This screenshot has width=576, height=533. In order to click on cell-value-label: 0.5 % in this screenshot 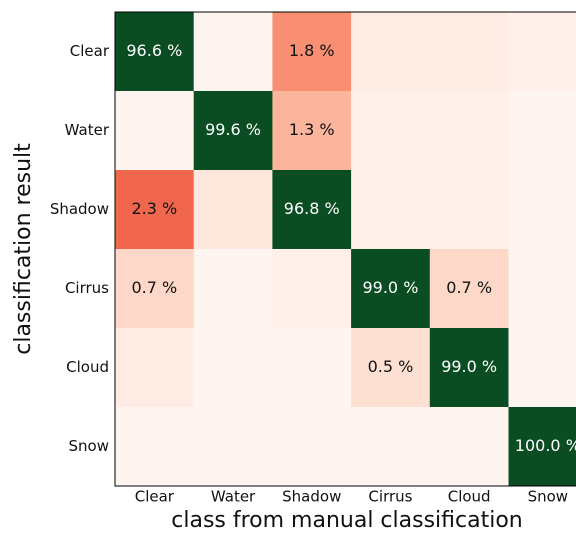, I will do `click(391, 366)`.